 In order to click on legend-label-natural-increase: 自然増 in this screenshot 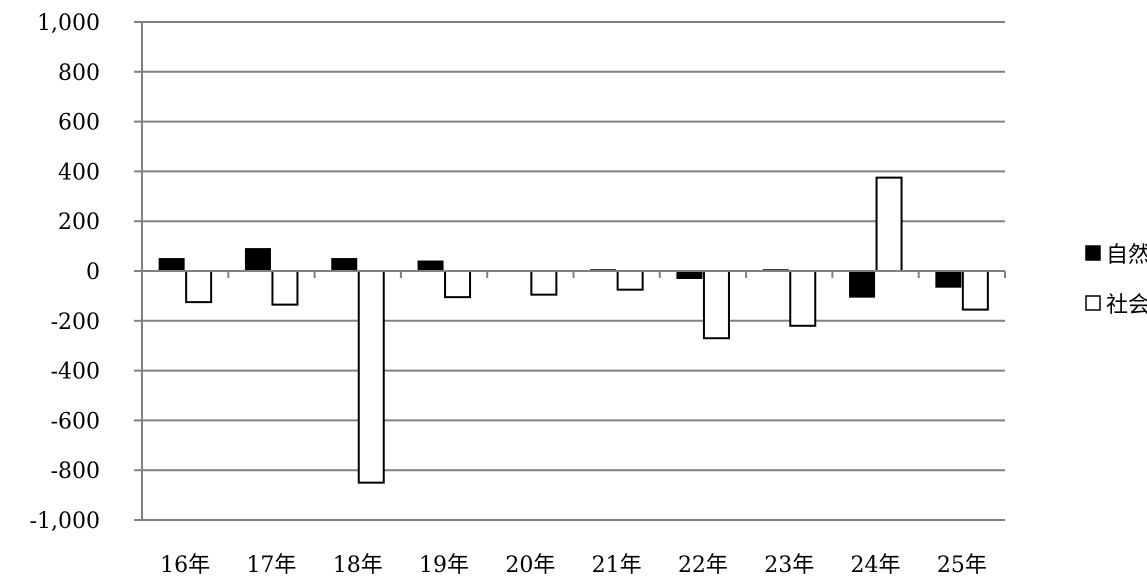, I will do `click(1126, 255)`.